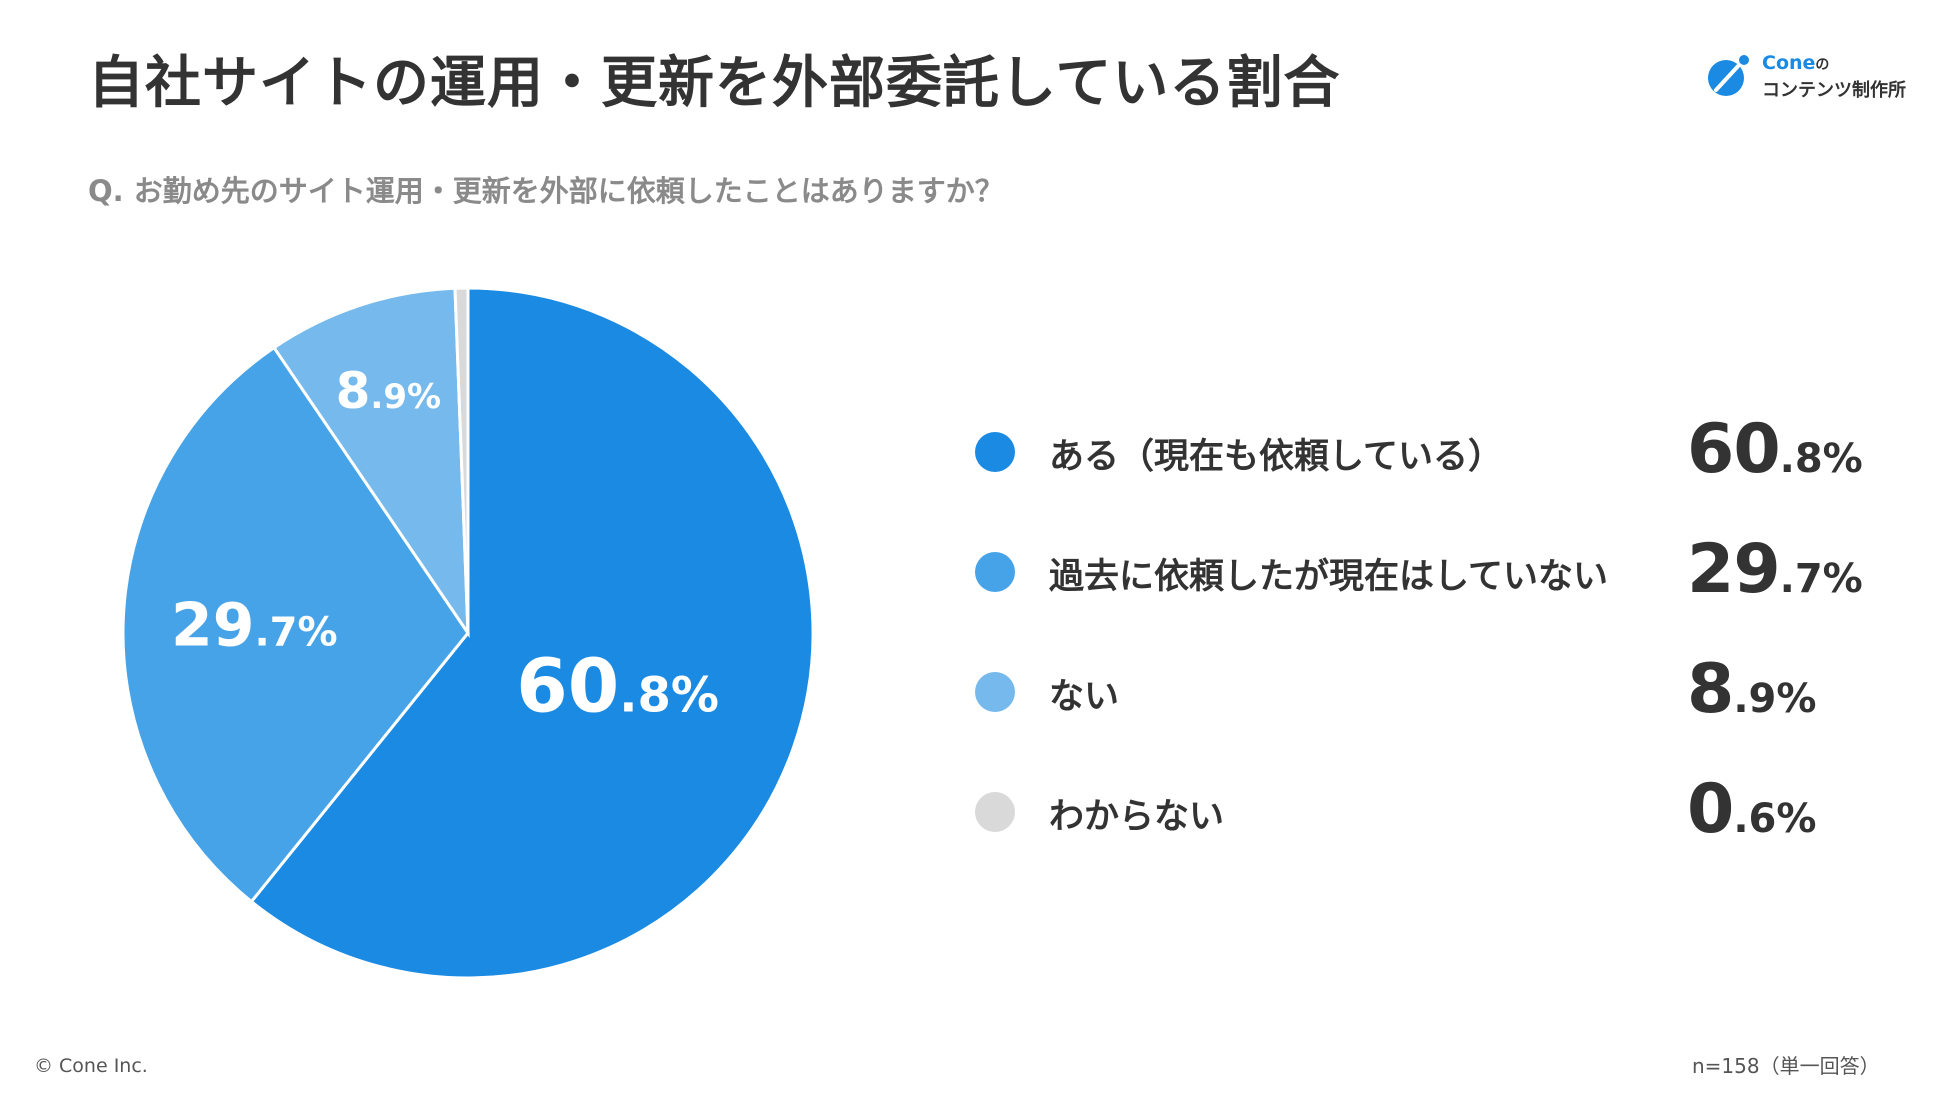 Image resolution: width=1950 pixels, height=1097 pixels. Describe the element at coordinates (1425, 690) in the screenshot. I see `legend-item: ない 8.9%` at that location.